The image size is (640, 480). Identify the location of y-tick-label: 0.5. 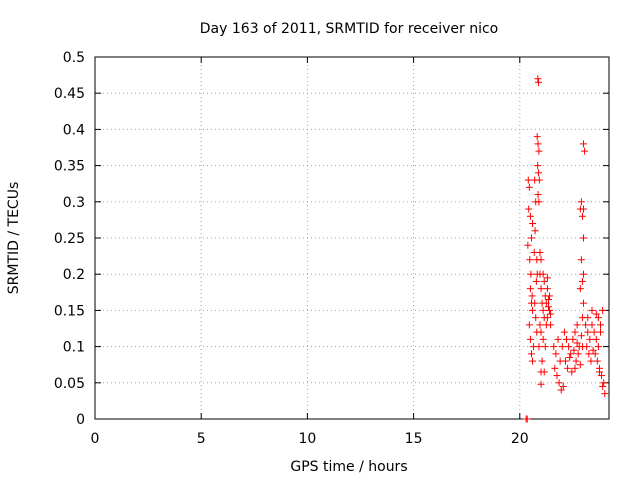
(74, 58).